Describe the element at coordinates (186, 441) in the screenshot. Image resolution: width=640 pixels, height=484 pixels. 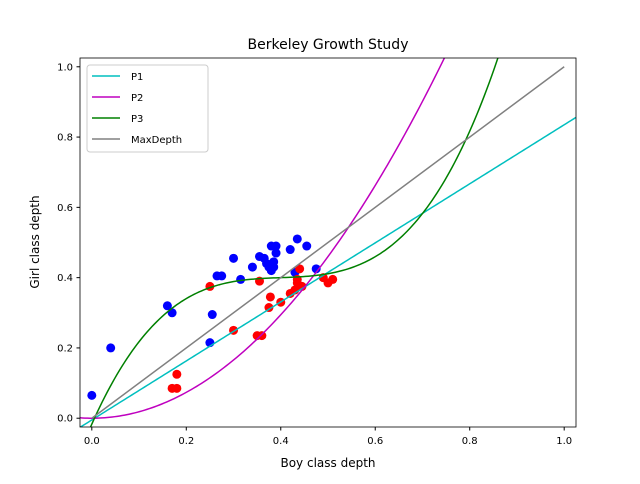
I see `x-tick-label: 0.2` at that location.